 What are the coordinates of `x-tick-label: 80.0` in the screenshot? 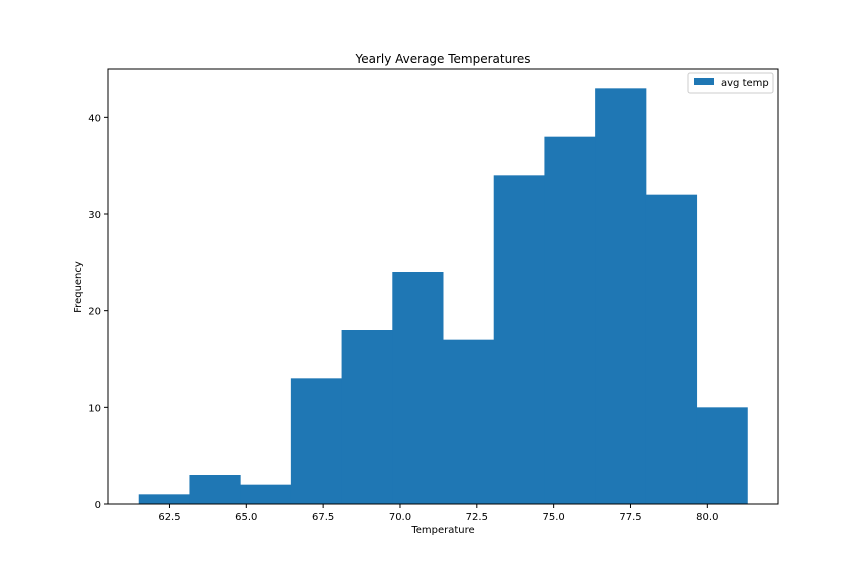 It's located at (707, 517).